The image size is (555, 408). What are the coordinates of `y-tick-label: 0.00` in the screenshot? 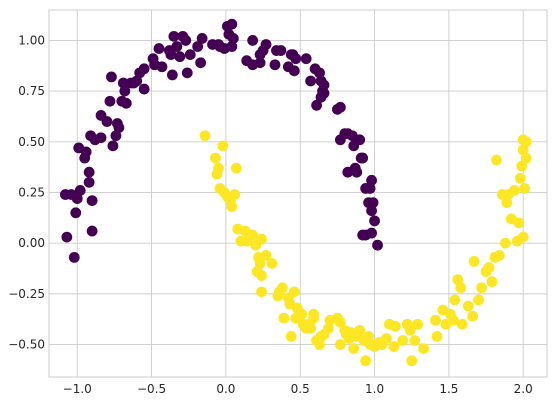 It's located at (31, 243).